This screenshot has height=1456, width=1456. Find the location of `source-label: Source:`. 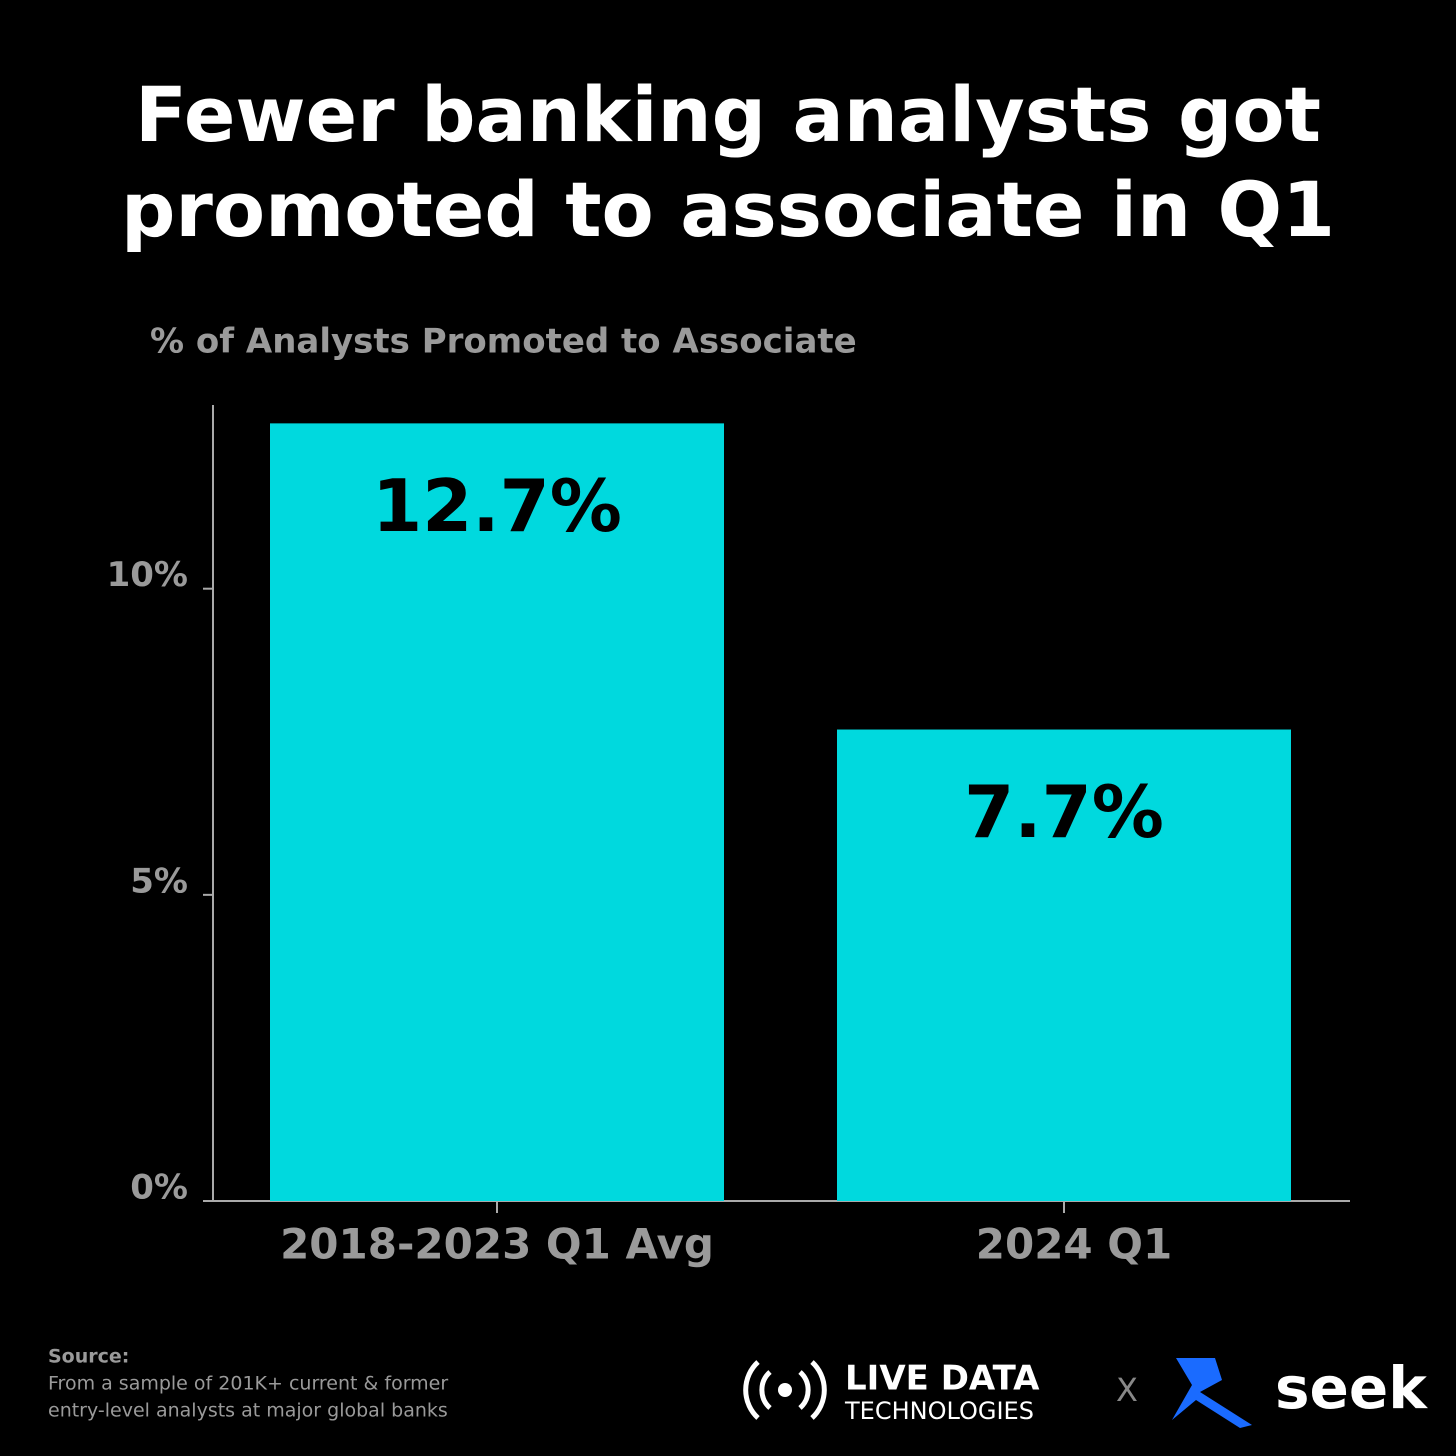

source-label: Source: is located at coordinates (88, 1357).